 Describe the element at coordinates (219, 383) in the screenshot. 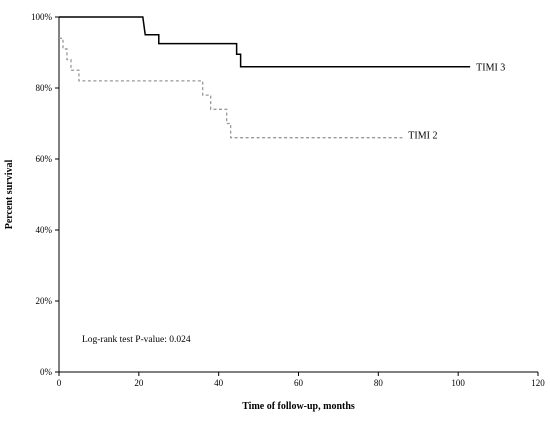

I see `x-tick-label: 40` at that location.